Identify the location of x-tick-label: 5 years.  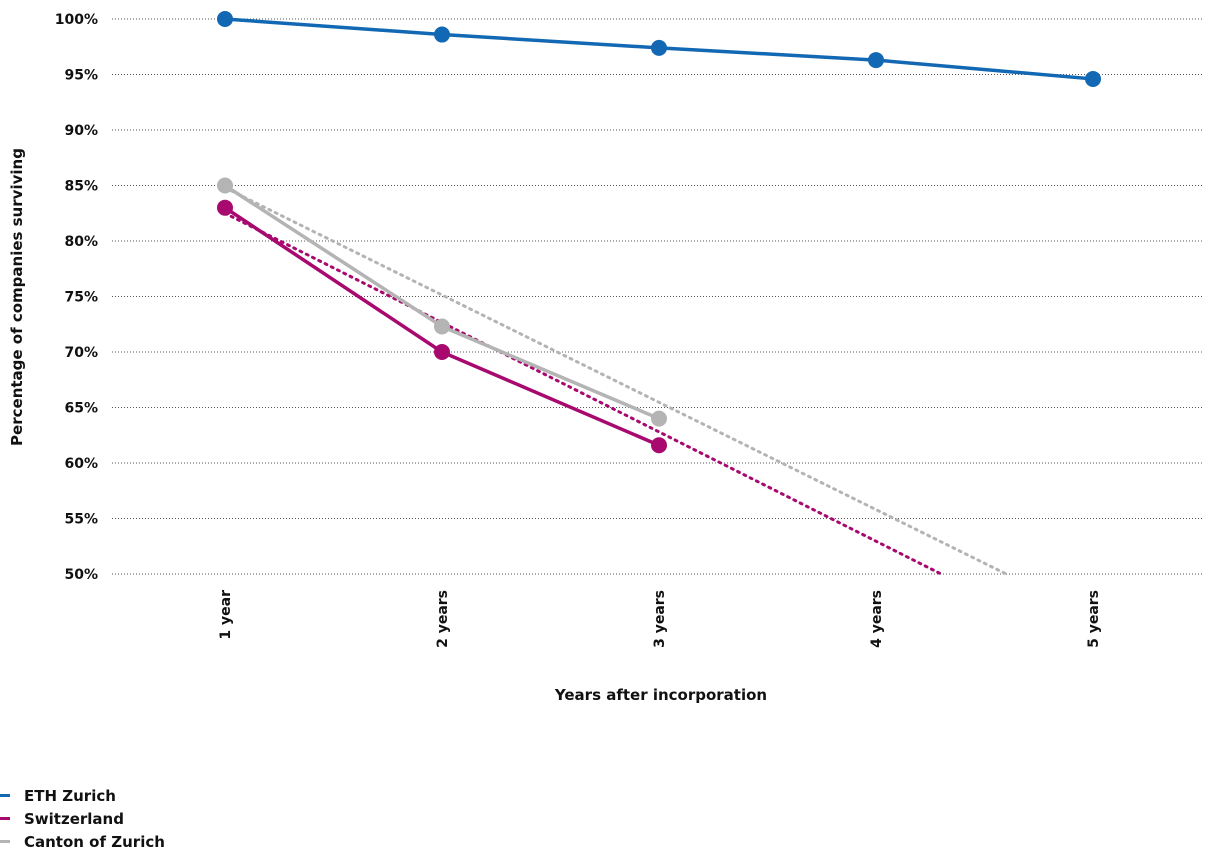
(1094, 619).